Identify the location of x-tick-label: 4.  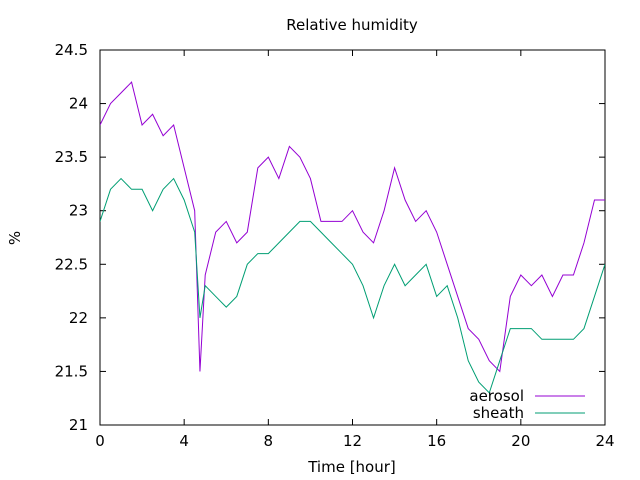
(184, 441).